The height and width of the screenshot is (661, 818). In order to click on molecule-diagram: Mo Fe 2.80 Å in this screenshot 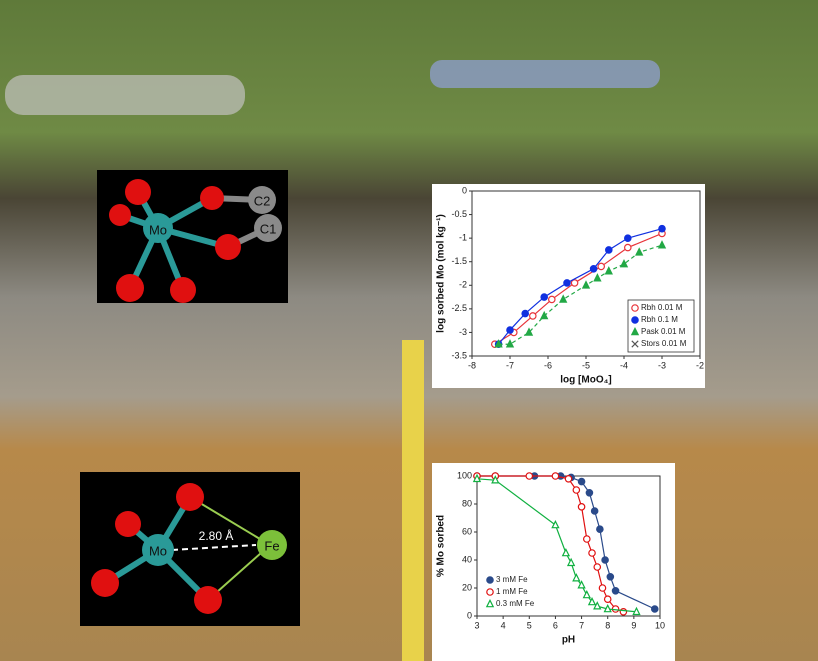, I will do `click(190, 549)`.